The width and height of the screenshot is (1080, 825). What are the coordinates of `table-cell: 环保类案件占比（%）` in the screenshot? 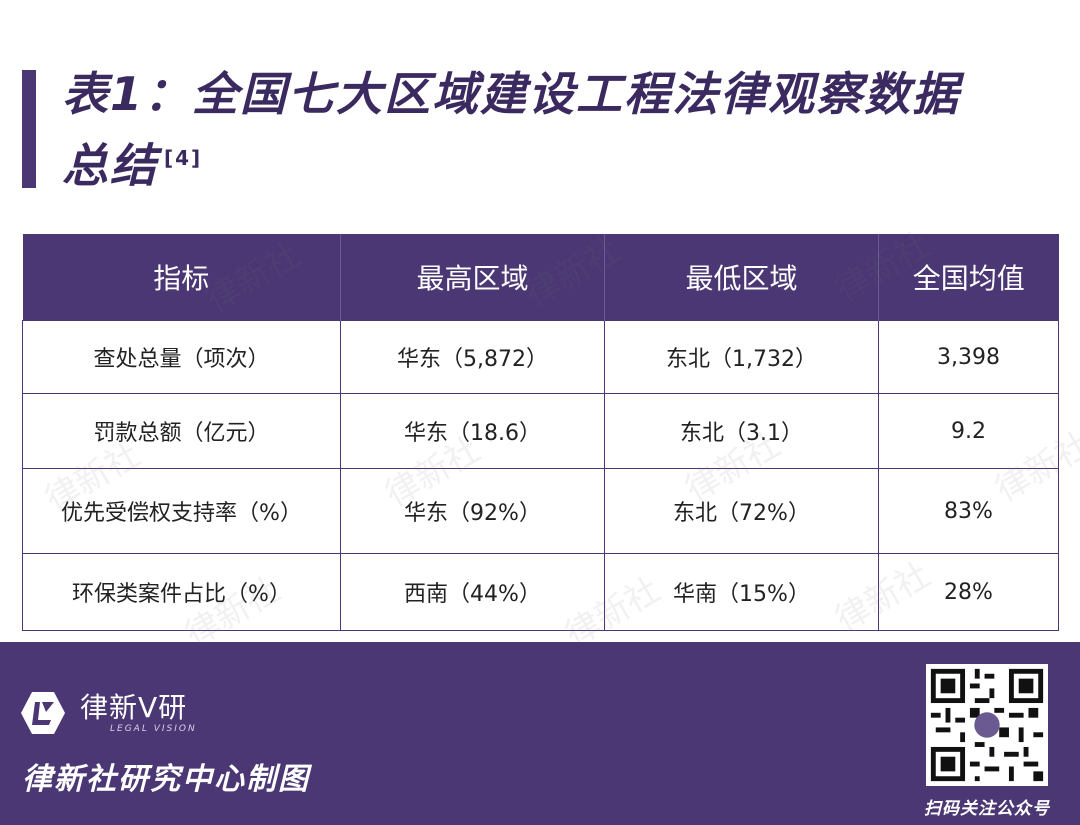 It's located at (181, 592).